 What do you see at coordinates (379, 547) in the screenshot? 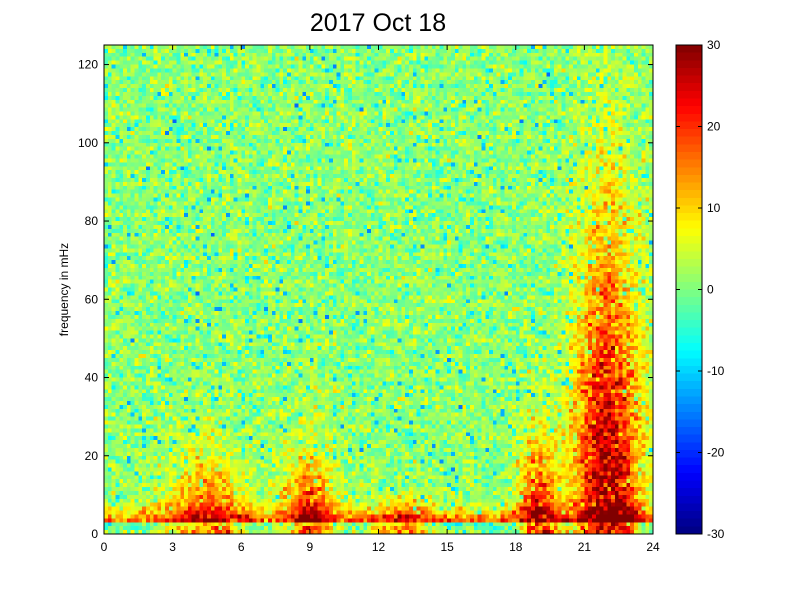
I see `x-tick-label: 12` at bounding box center [379, 547].